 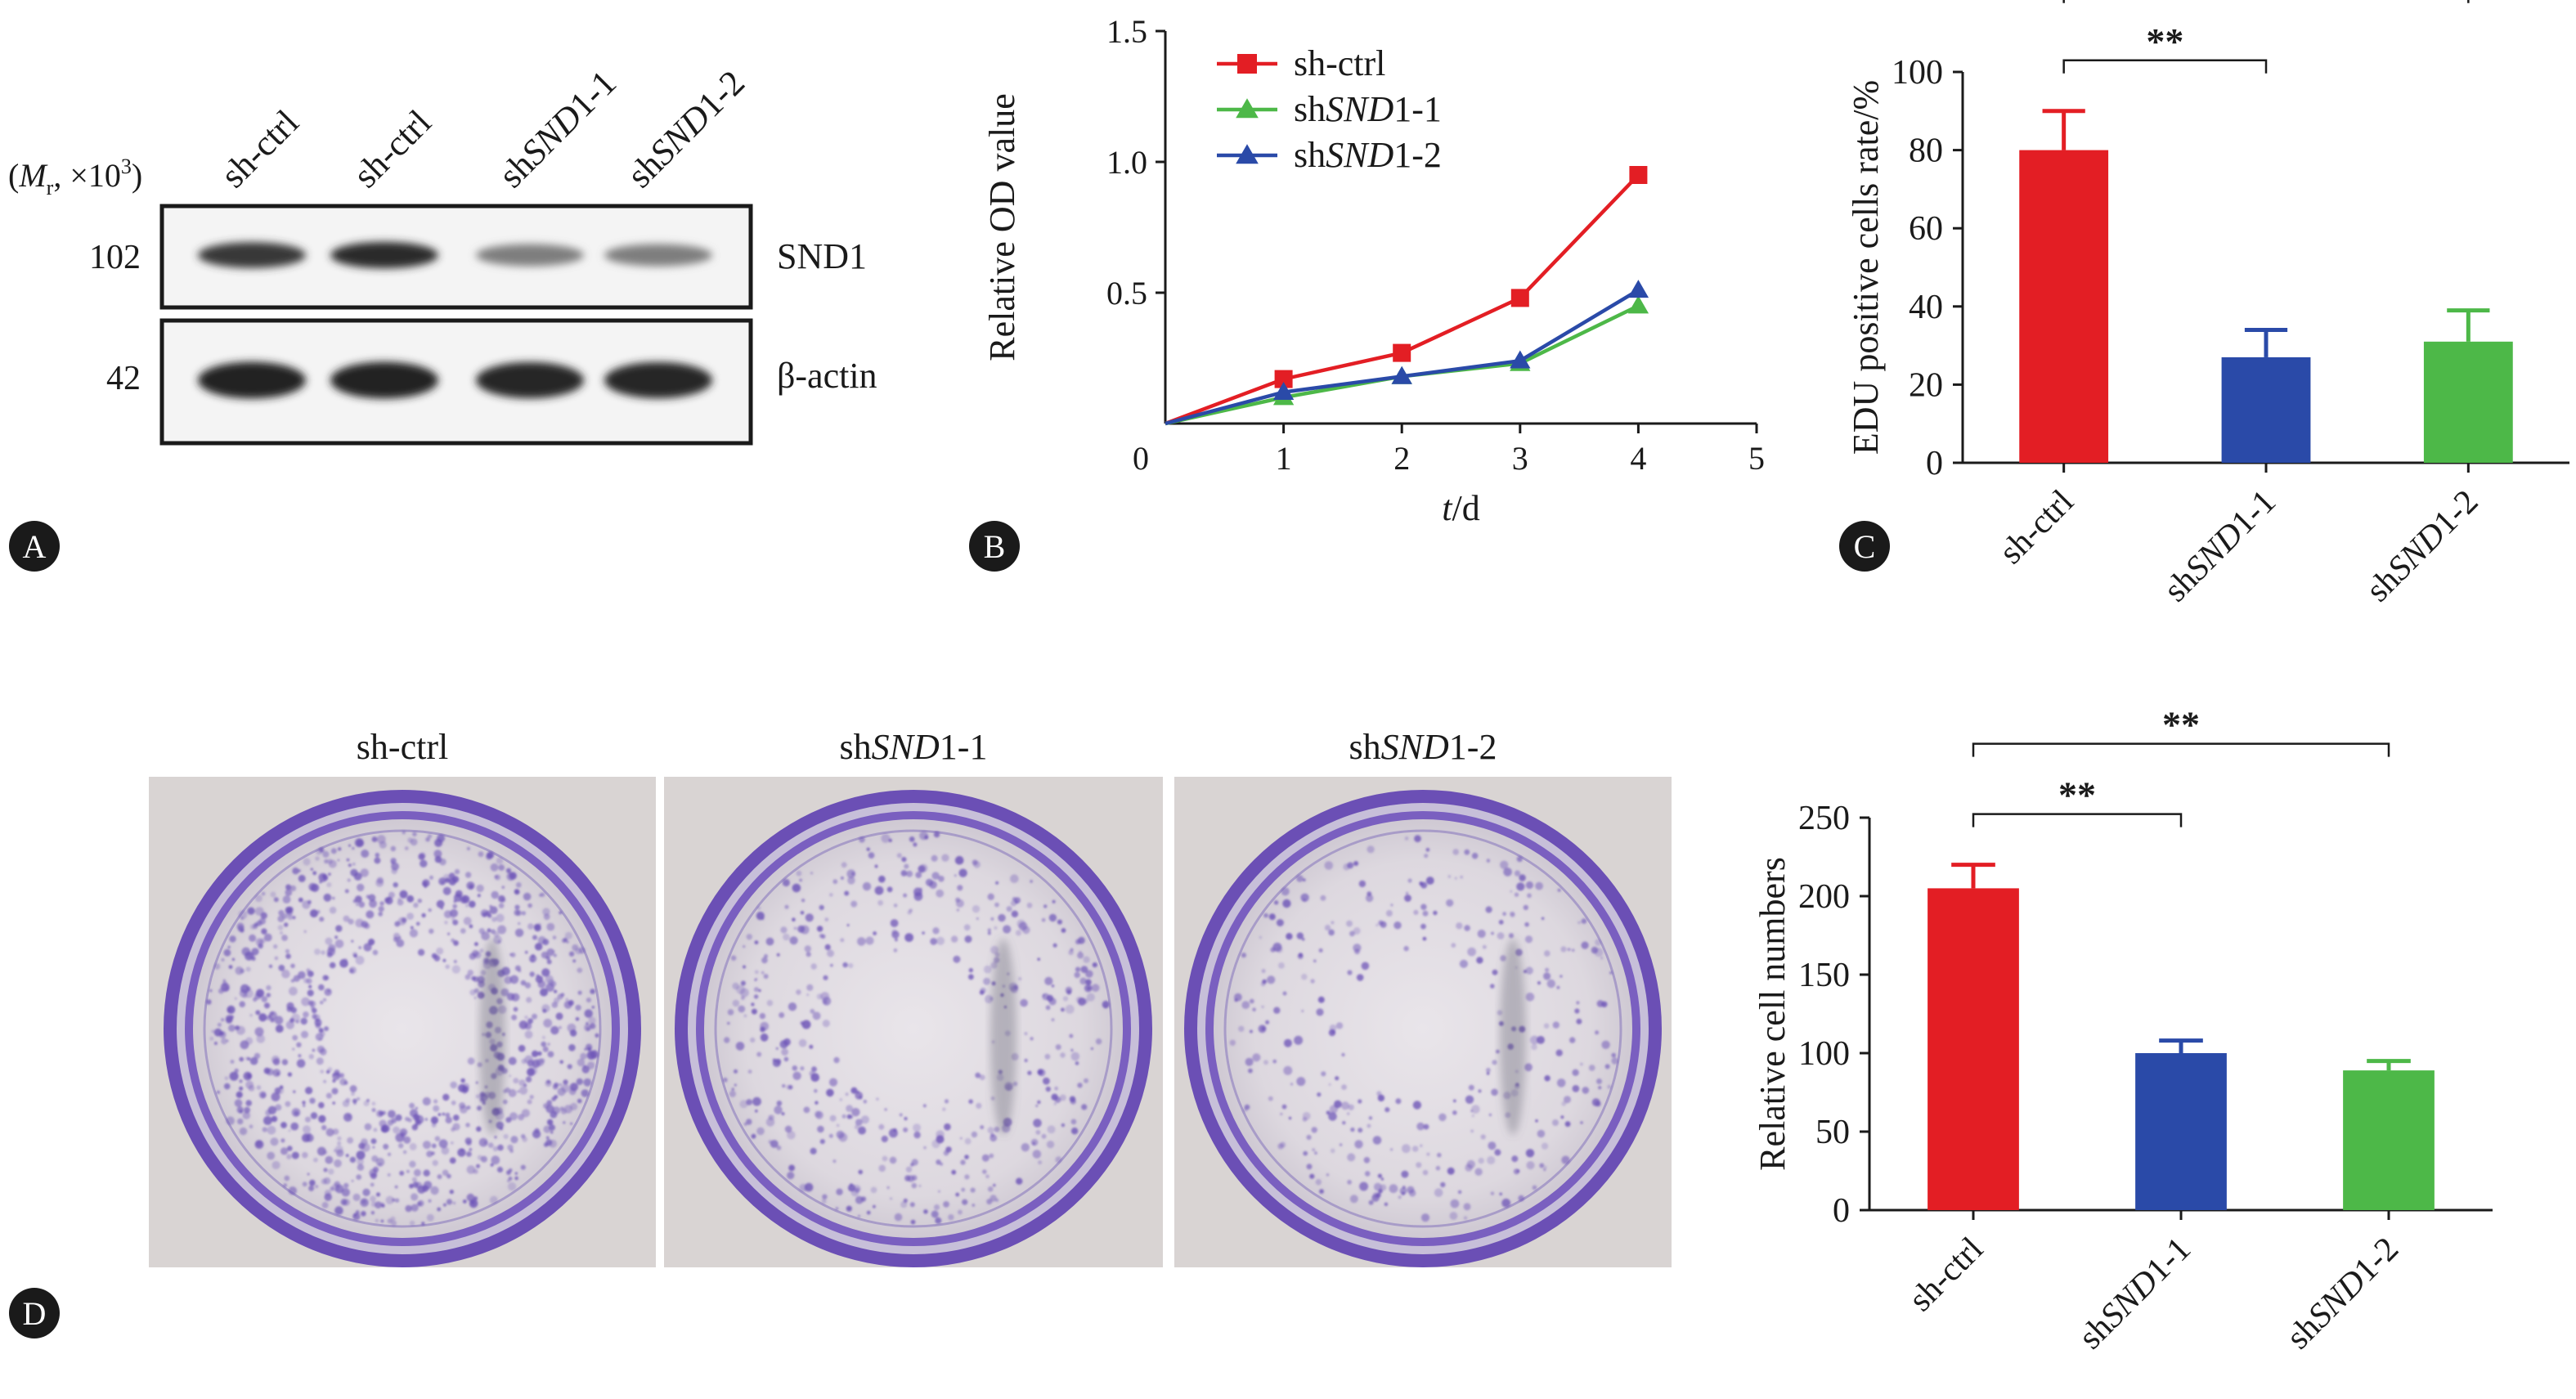 What do you see at coordinates (827, 376) in the screenshot?
I see `protein-label-actin: β-actin` at bounding box center [827, 376].